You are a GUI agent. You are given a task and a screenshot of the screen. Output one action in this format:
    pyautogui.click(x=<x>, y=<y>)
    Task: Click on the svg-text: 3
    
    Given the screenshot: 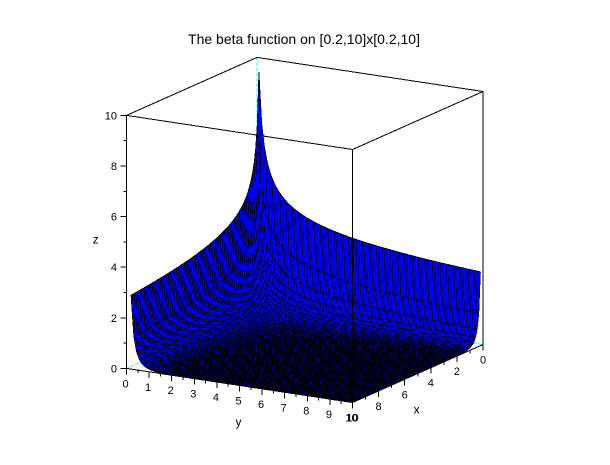 What is the action you would take?
    pyautogui.click(x=193, y=395)
    